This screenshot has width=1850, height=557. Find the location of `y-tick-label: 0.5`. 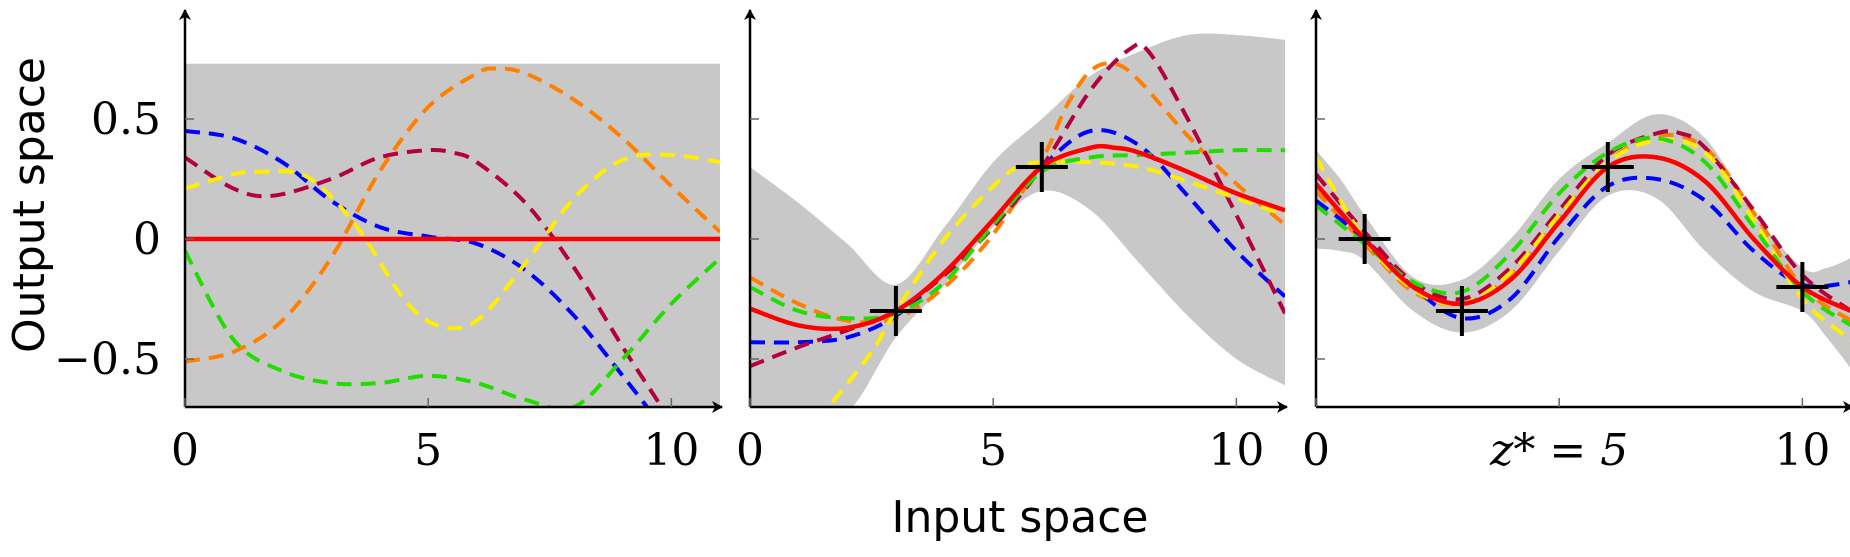

y-tick-label: 0.5 is located at coordinates (126, 119).